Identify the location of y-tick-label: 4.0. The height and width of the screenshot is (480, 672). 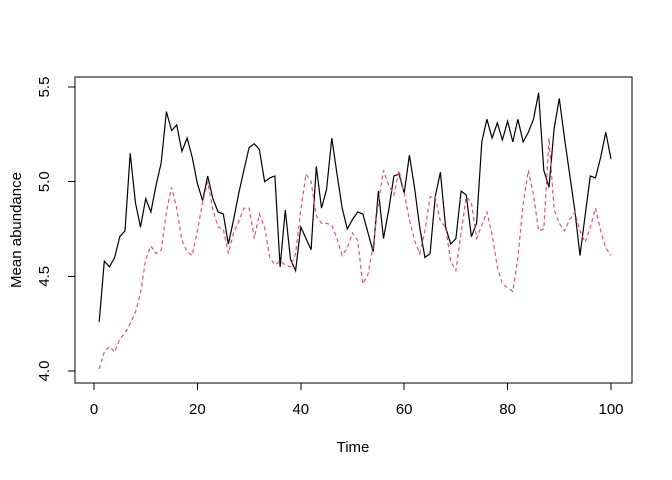
(44, 371).